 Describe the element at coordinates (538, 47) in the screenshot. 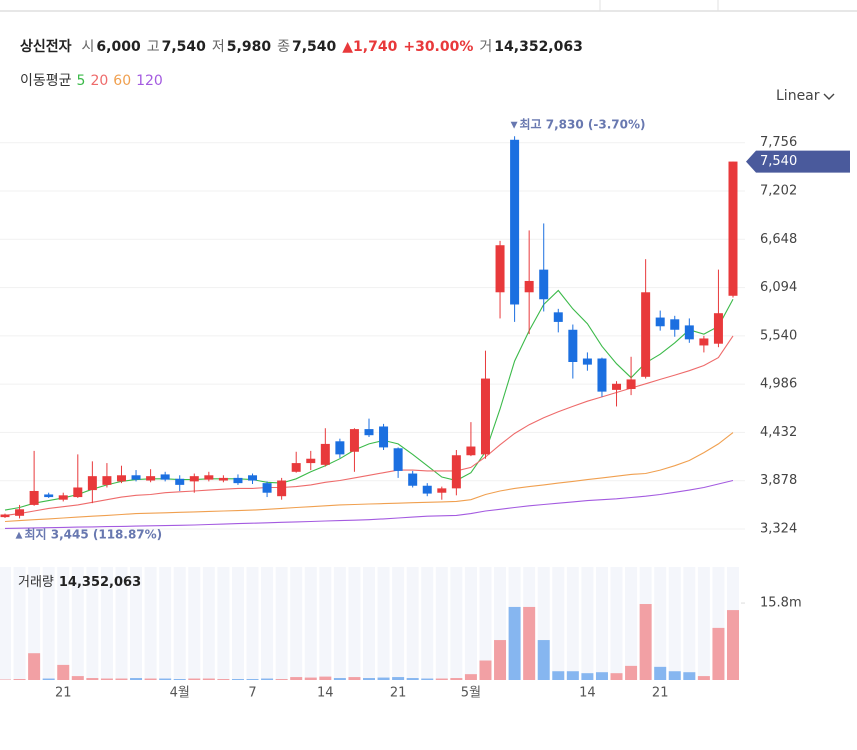

I see `volume-value: 14,352,063` at that location.